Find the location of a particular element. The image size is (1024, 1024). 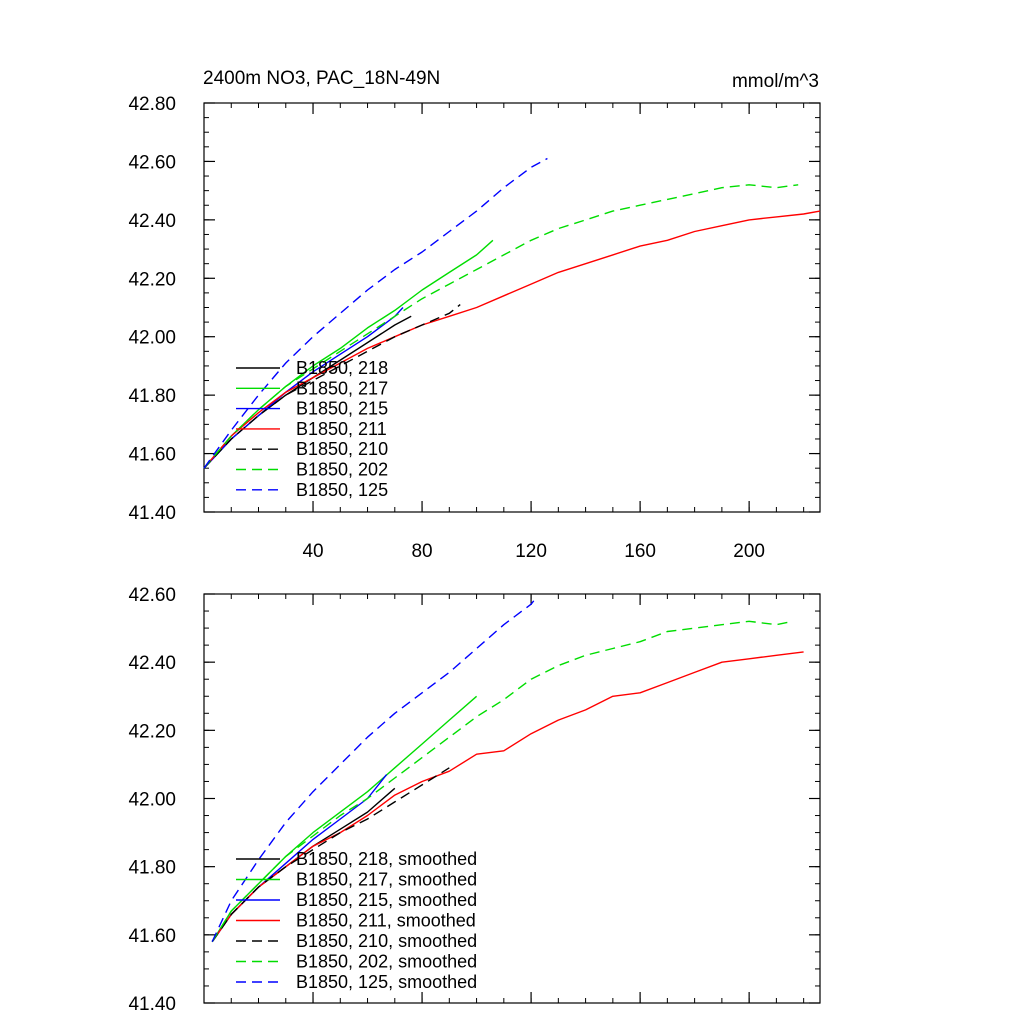

legend-label: B1850, 210, smoothed is located at coordinates (386, 941).